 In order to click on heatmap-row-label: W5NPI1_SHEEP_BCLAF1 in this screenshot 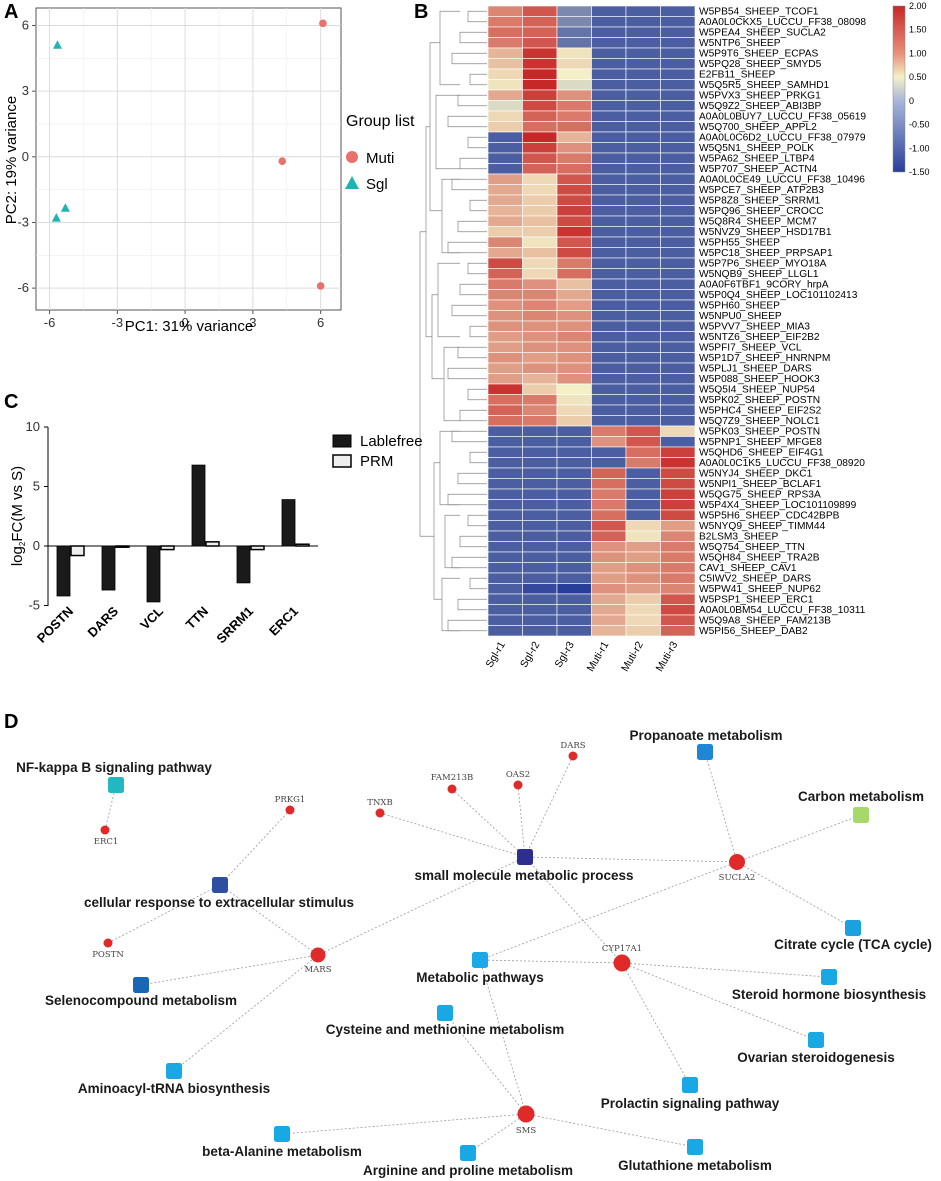, I will do `click(760, 484)`.